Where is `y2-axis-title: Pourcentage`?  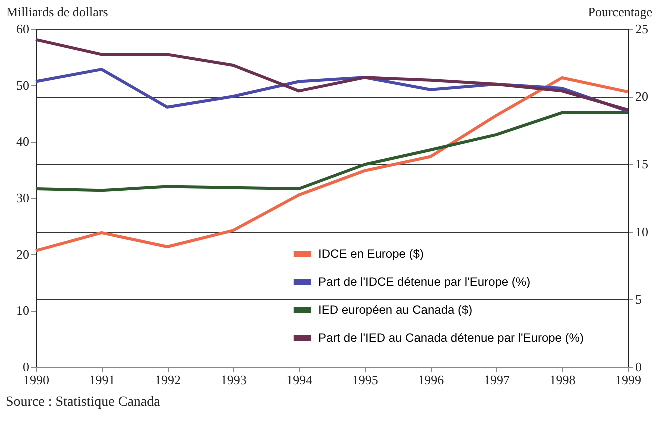 y2-axis-title: Pourcentage is located at coordinates (620, 12).